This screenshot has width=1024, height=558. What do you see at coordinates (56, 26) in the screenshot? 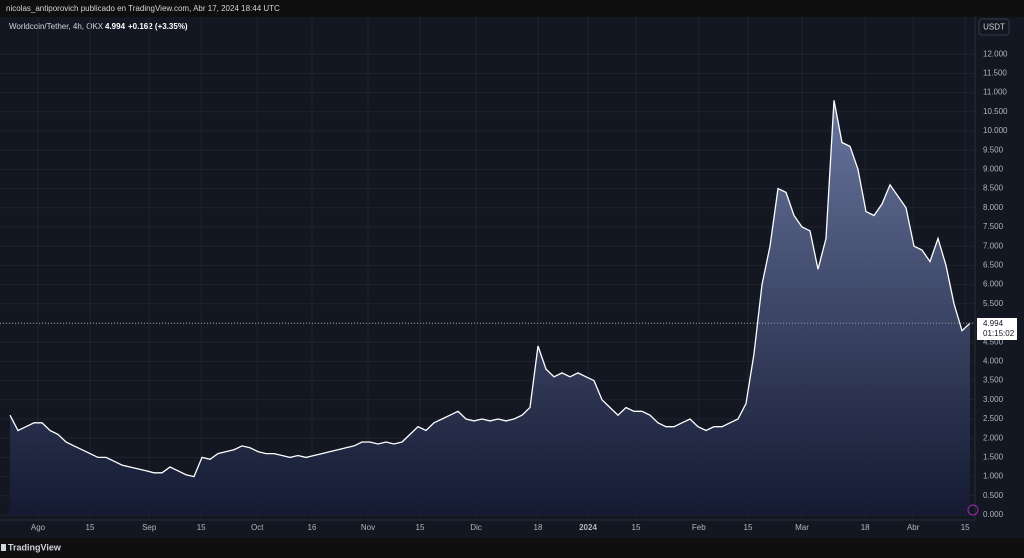
I see `symbol: Worldcoin/Tether, 4h, OKX` at bounding box center [56, 26].